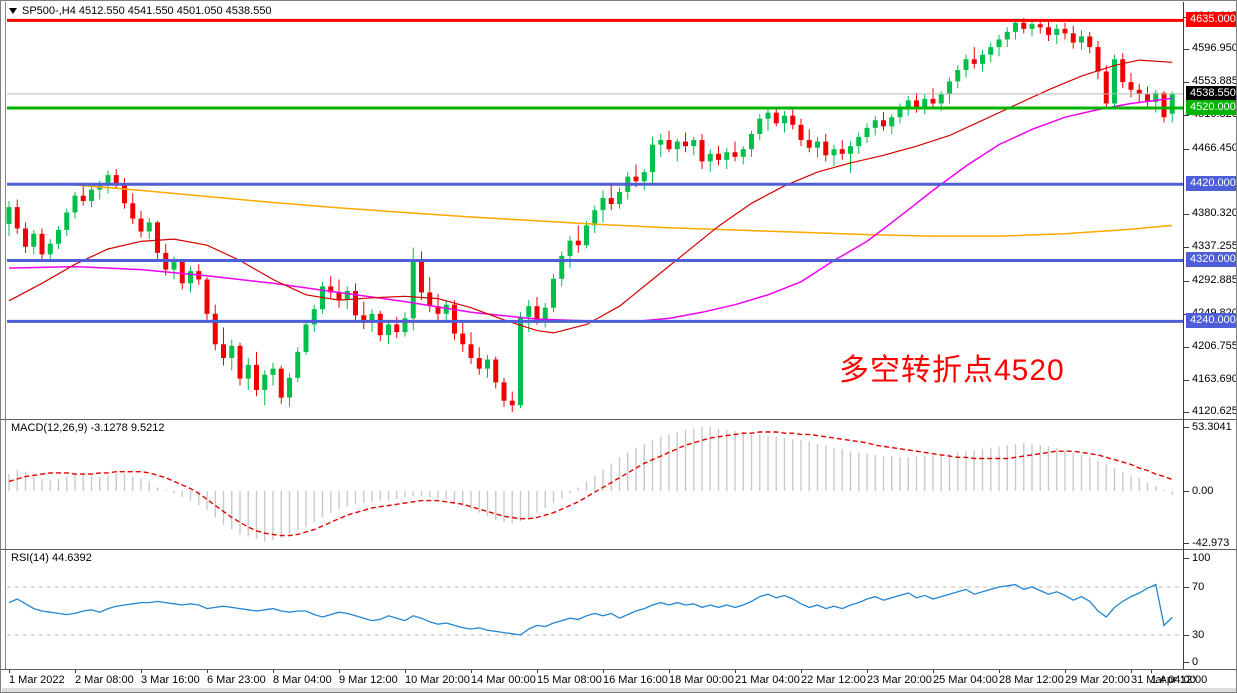  Describe the element at coordinates (1179, 680) in the screenshot. I see `time-tick-label: 1 Apr 12:00` at that location.